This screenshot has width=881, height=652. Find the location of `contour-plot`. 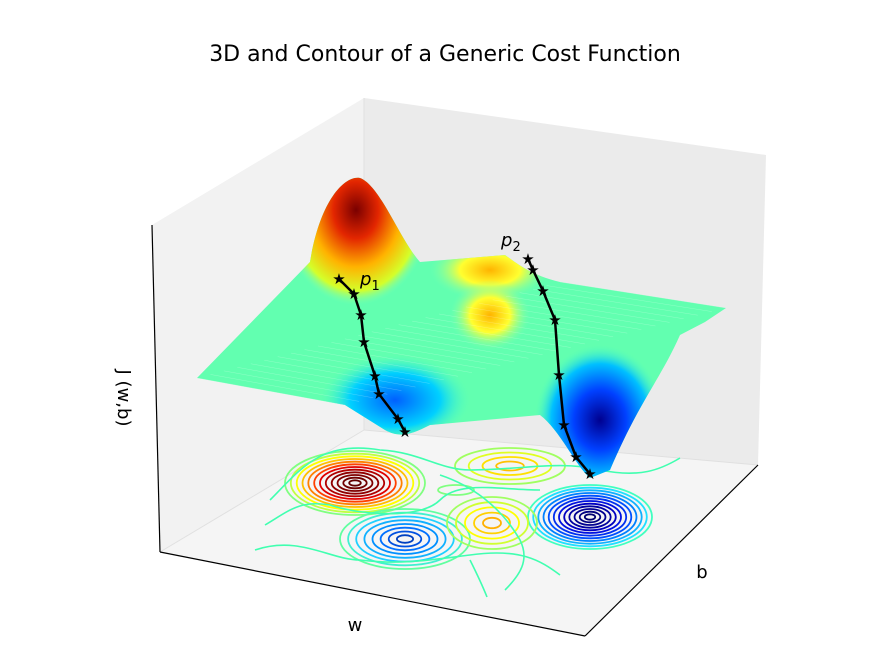

contour-plot is located at coordinates (467, 522).